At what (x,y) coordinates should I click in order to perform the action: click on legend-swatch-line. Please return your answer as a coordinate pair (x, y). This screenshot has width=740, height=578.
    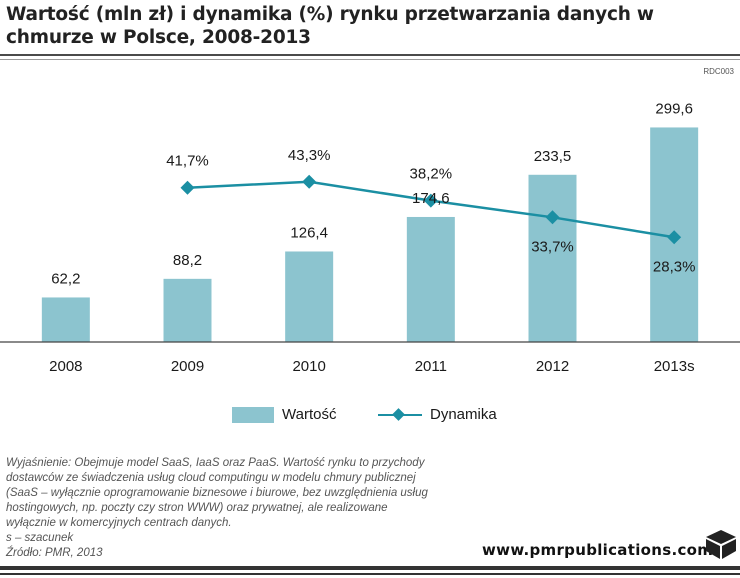
    Looking at the image, I should click on (400, 415).